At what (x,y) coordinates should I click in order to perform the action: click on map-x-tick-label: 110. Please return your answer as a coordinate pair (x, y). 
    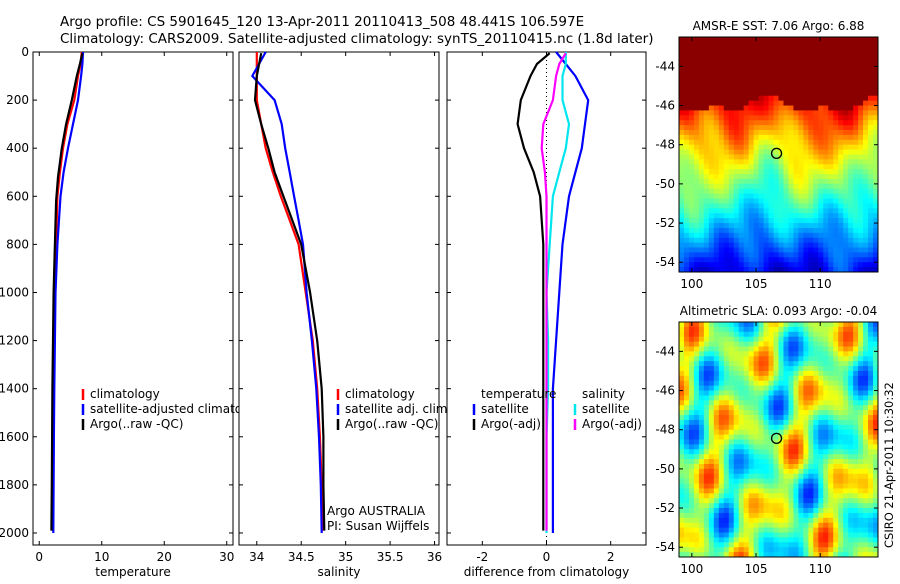
    Looking at the image, I should click on (820, 284).